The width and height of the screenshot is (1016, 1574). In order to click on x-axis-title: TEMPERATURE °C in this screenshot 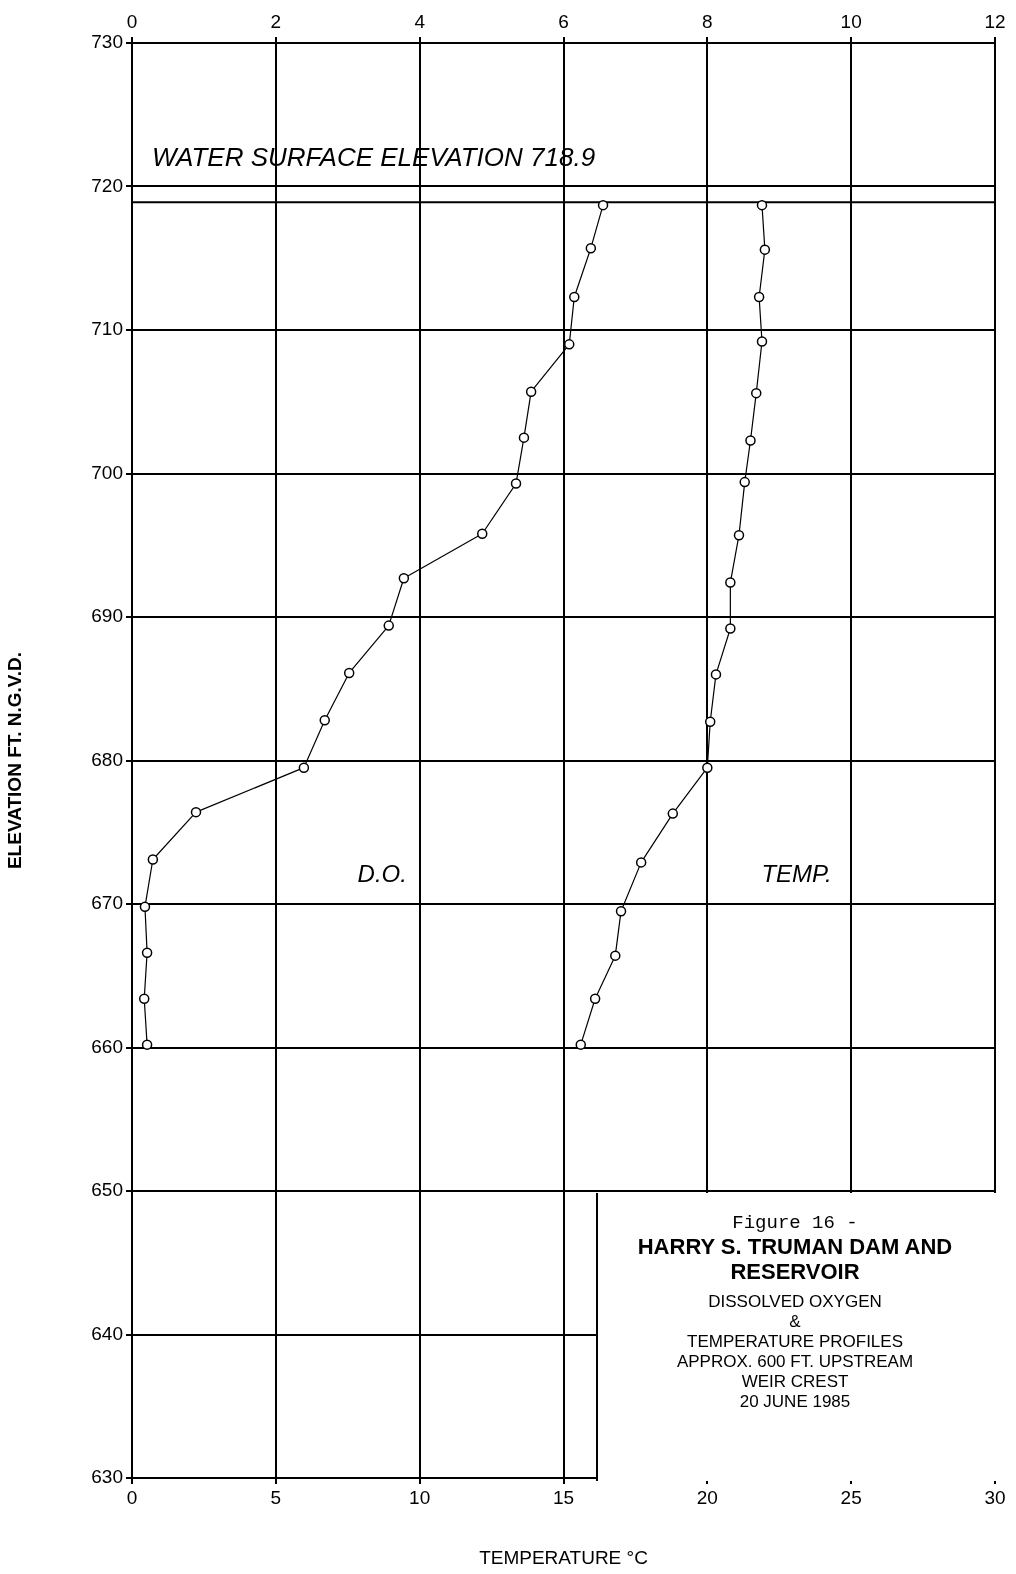, I will do `click(563, 1557)`.